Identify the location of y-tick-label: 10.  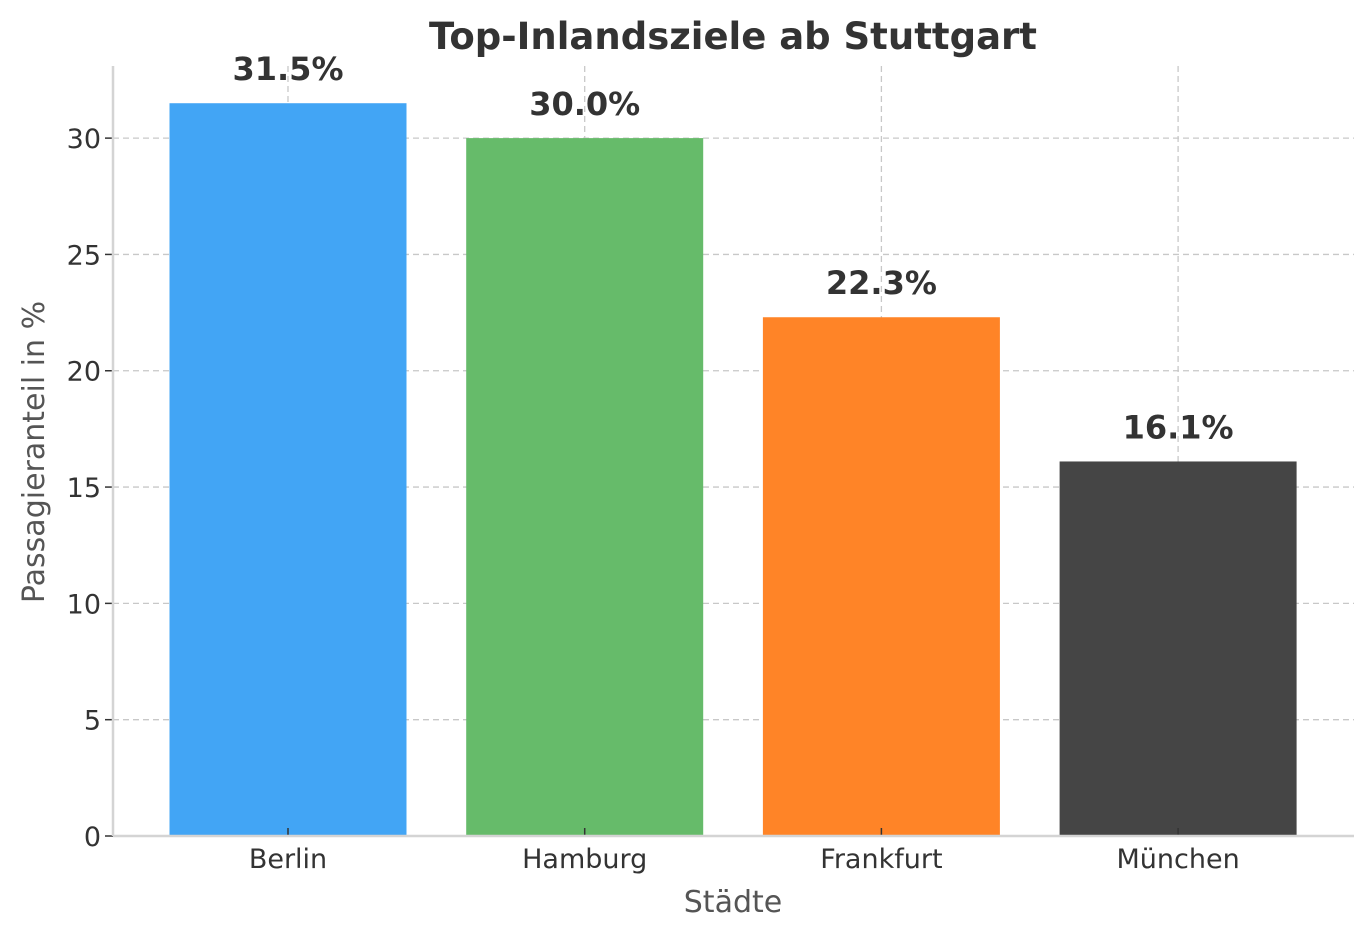
(84, 604).